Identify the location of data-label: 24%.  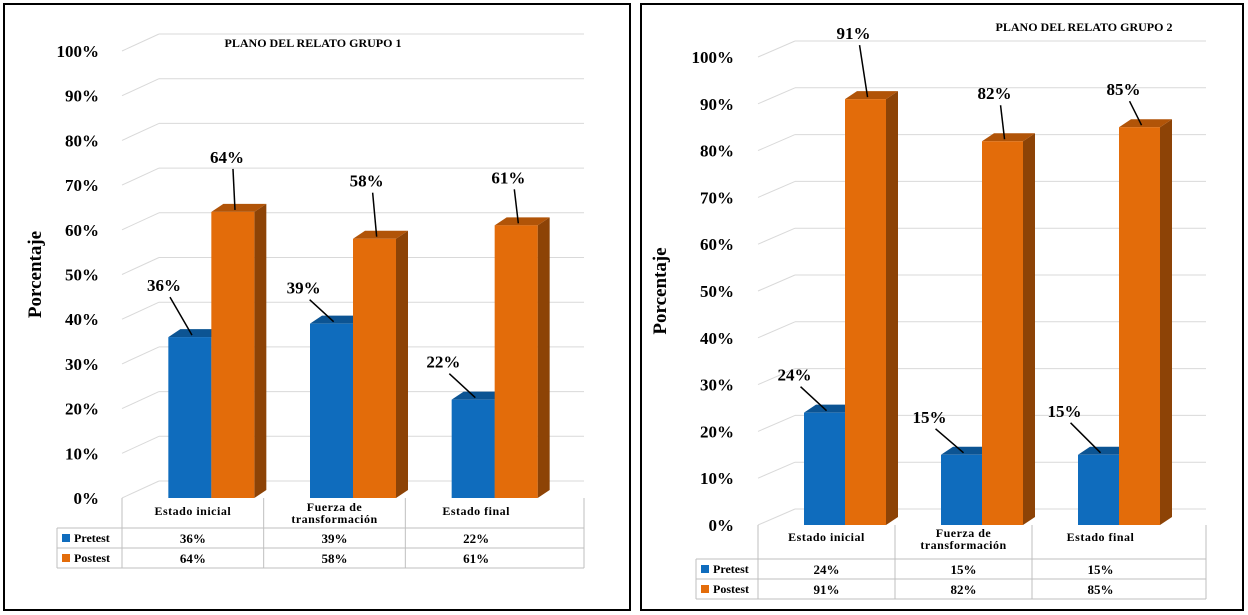
(795, 375).